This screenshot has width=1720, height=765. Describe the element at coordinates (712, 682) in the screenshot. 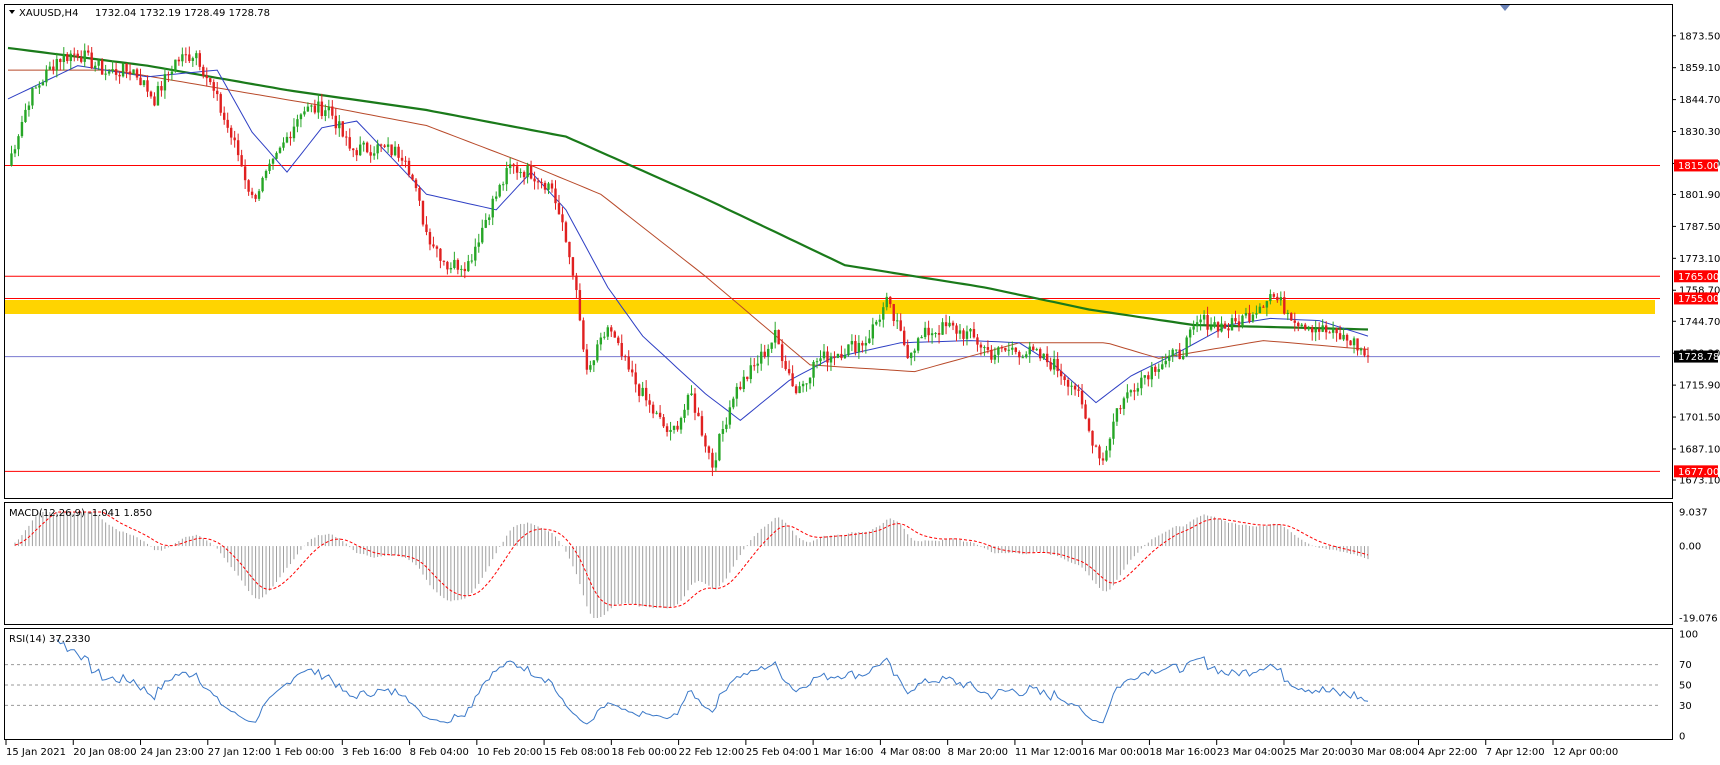

I see `rsi-line` at that location.